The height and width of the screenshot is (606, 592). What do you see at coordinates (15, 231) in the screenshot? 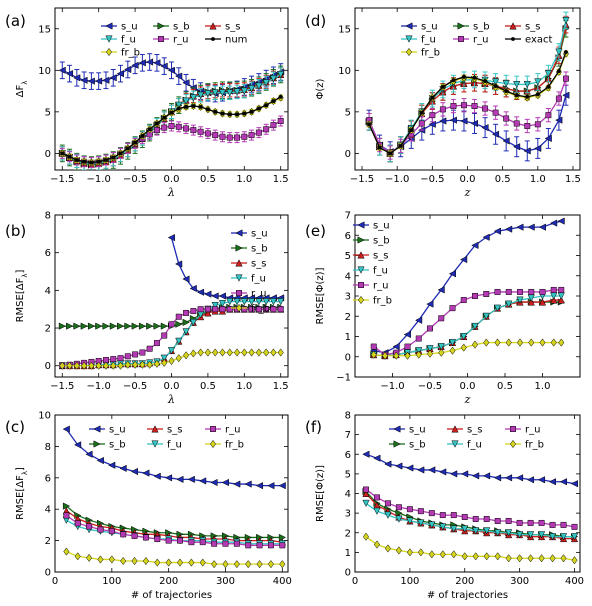
I see `panel-label: (b)` at bounding box center [15, 231].